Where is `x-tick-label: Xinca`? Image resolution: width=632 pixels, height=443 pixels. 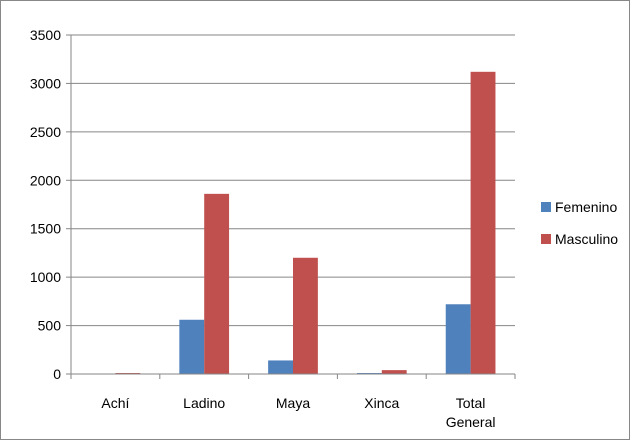 x-tick-label: Xinca is located at coordinates (381, 403).